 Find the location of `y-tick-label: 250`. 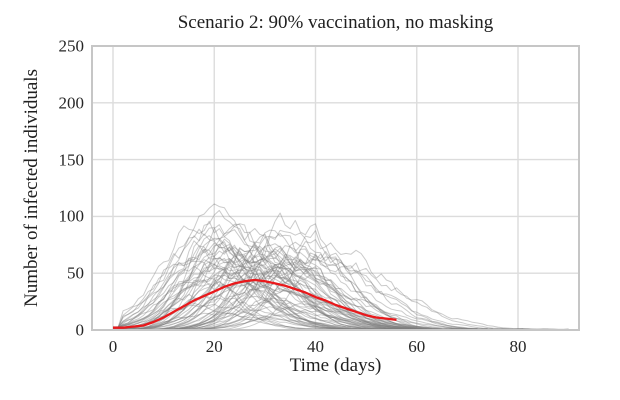

y-tick-label: 250 is located at coordinates (71, 46).